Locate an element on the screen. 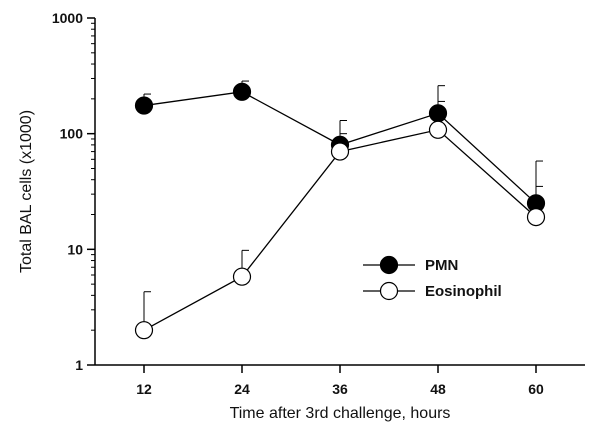  y-tick-label: 1000 is located at coordinates (67, 18).